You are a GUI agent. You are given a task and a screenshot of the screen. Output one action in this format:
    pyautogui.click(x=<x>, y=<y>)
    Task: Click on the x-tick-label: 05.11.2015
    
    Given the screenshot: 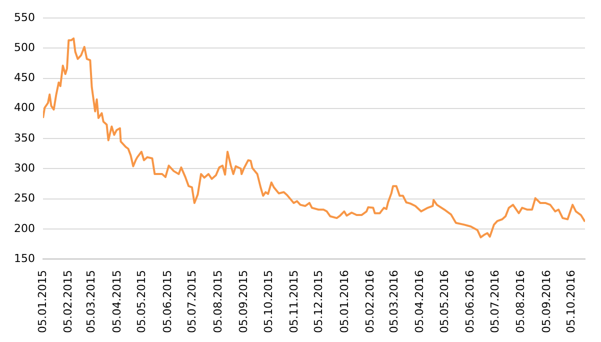 What is the action you would take?
    pyautogui.click(x=293, y=302)
    